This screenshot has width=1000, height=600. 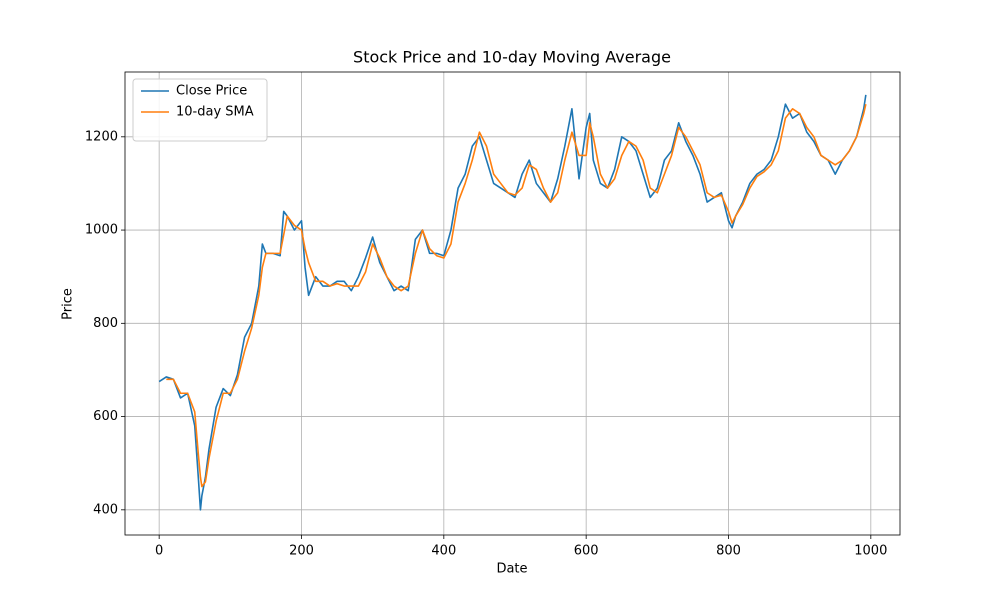 I want to click on legend-box, so click(x=200, y=110).